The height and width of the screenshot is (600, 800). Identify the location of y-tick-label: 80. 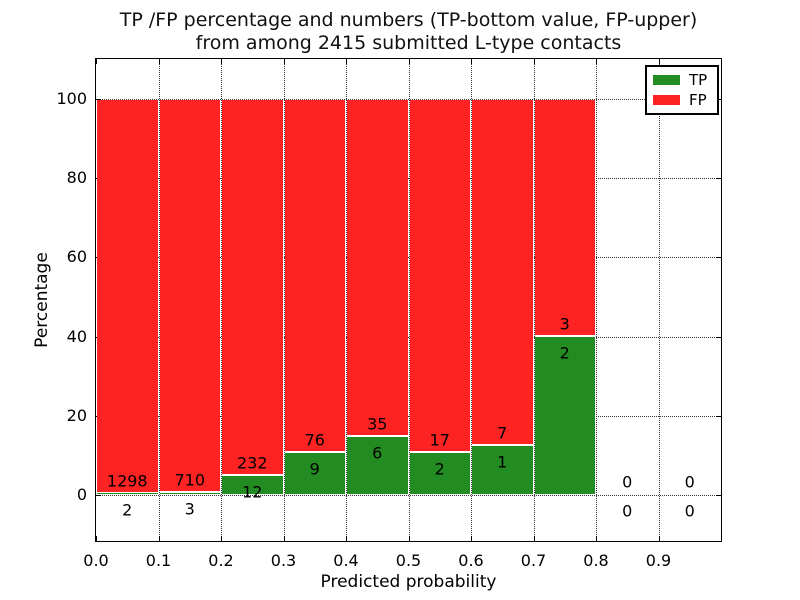
(76, 178).